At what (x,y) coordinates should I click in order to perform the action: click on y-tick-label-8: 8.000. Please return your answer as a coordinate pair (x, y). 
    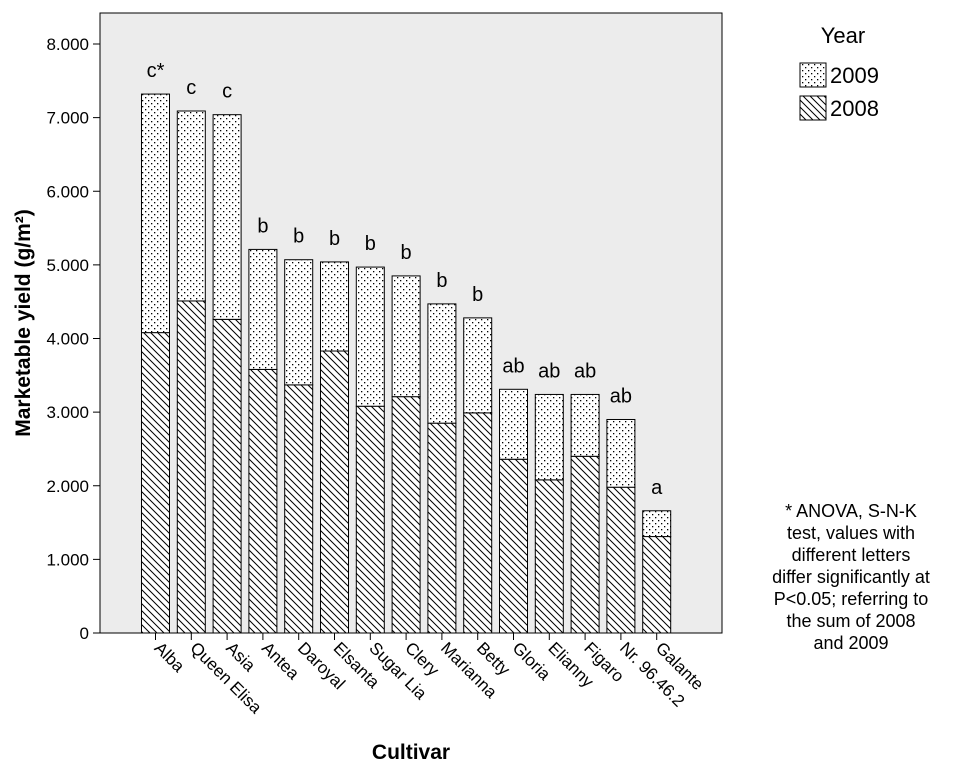
    Looking at the image, I should click on (67, 44).